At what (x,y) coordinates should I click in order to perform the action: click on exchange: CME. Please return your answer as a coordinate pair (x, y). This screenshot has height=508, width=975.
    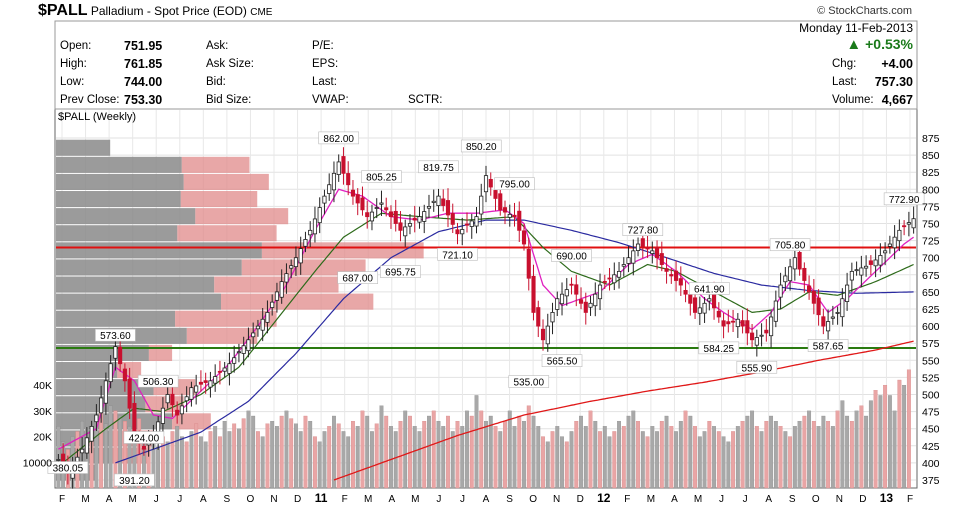
    Looking at the image, I should click on (261, 12).